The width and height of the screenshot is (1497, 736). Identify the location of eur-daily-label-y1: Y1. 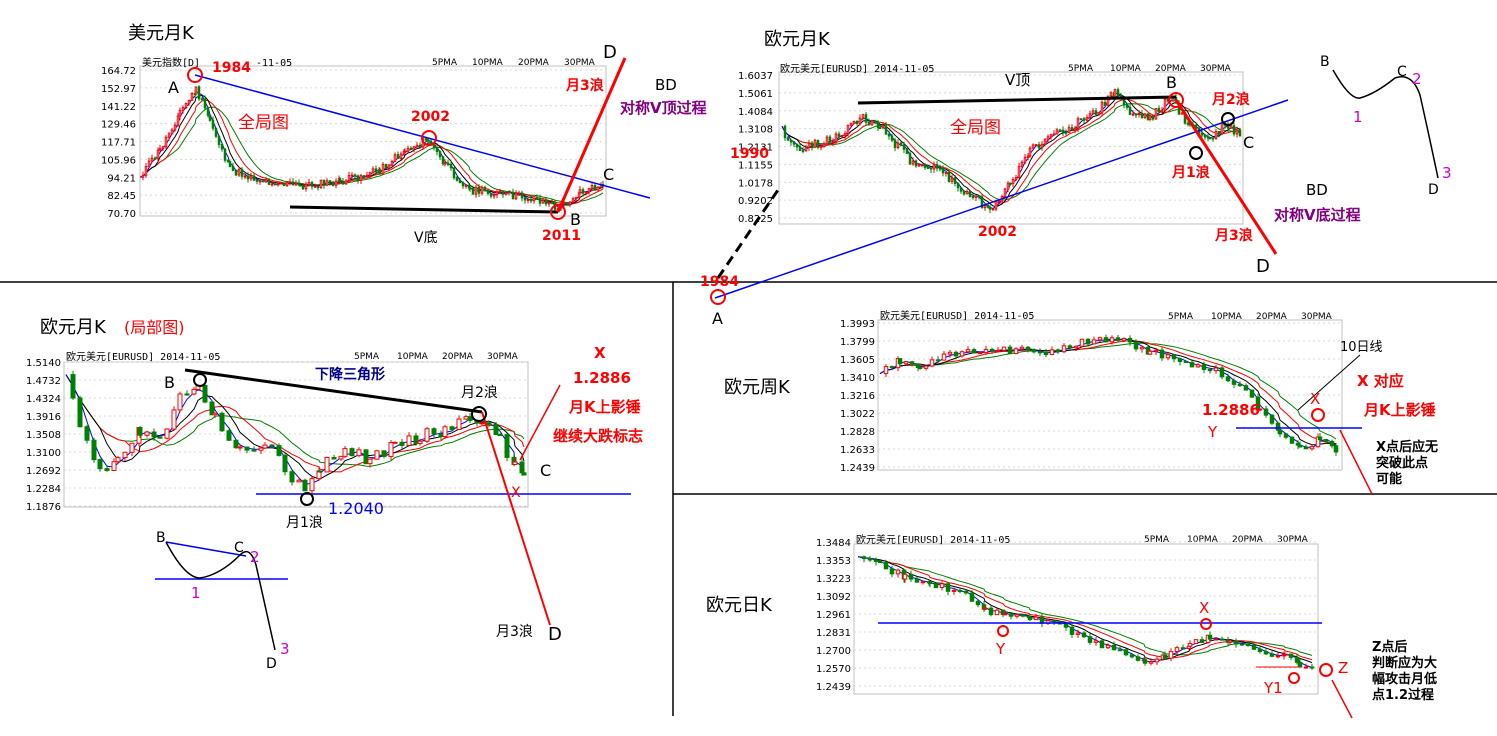
(1273, 688).